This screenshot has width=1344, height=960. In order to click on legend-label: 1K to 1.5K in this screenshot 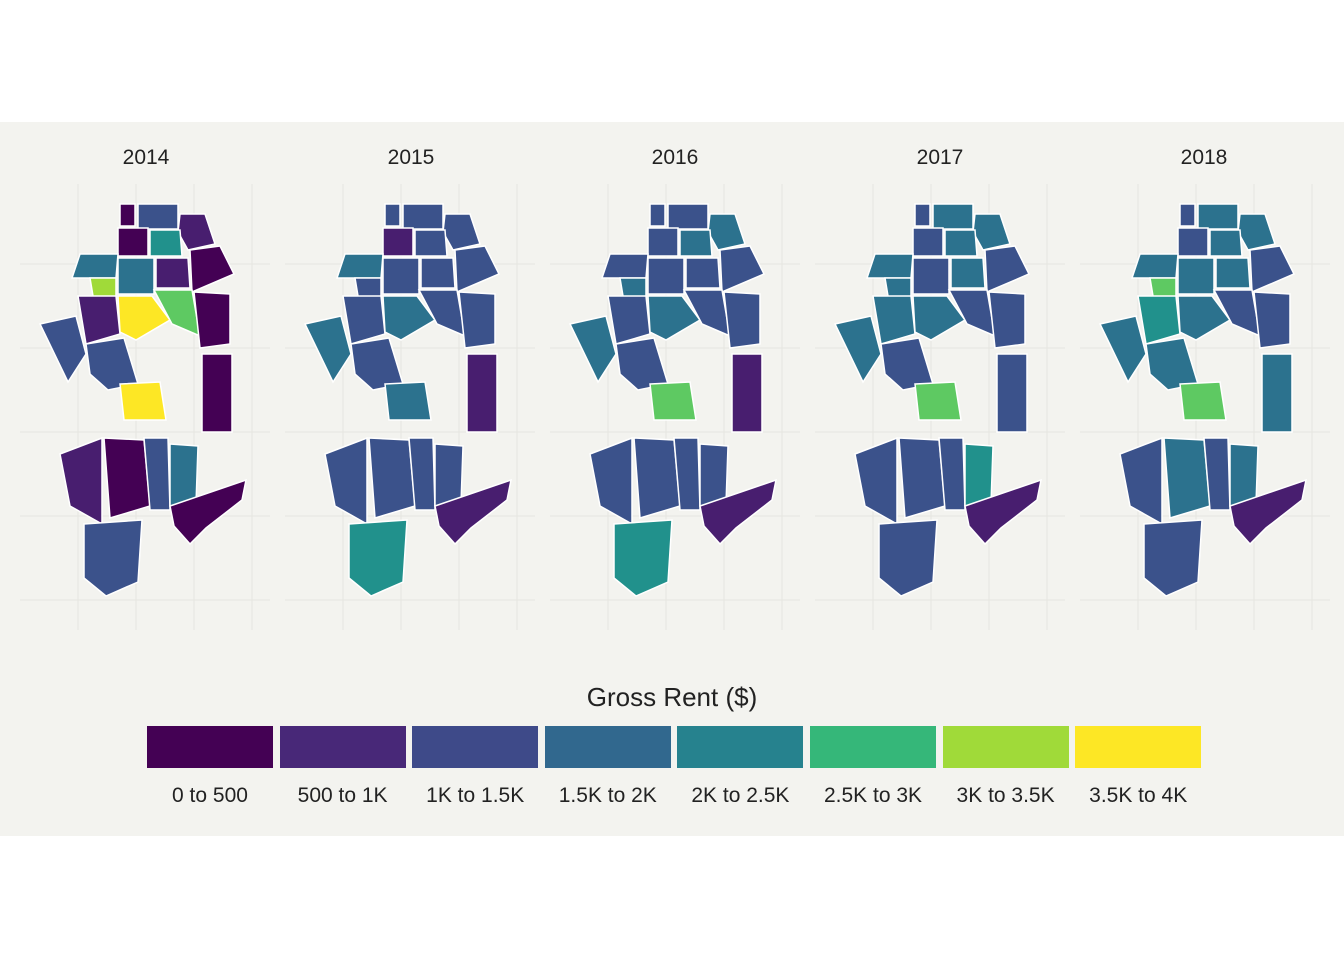, I will do `click(475, 795)`.